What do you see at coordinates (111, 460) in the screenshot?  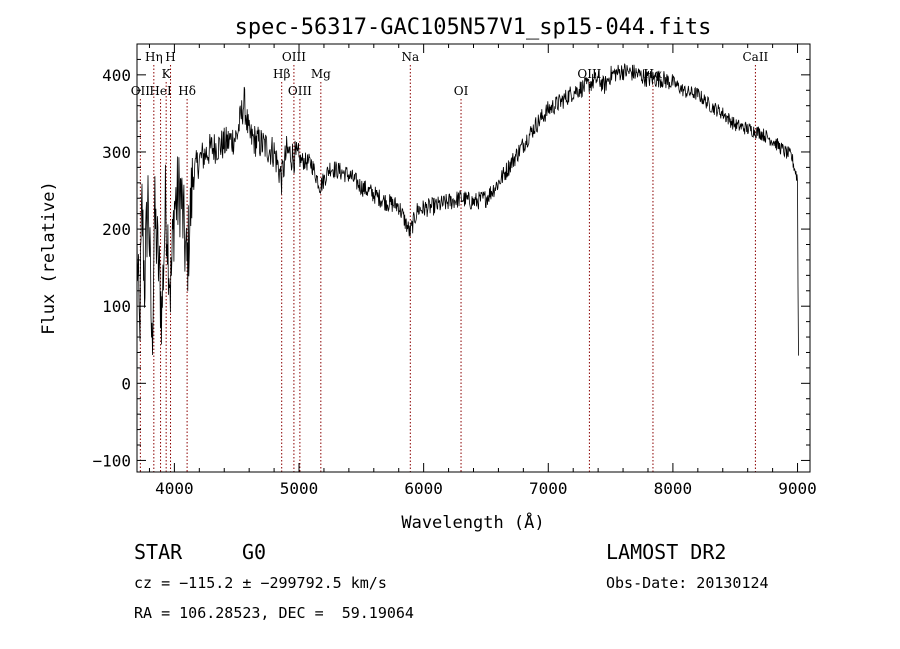 I see `y-tick-label: −100` at bounding box center [111, 460].